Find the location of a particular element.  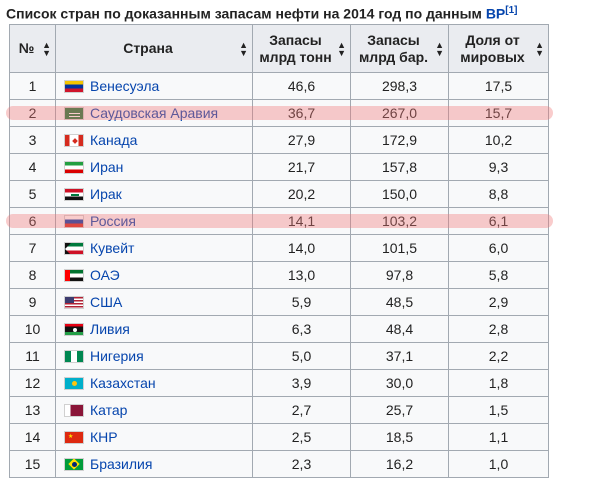

saudi-arabia-flag-icon is located at coordinates (74, 113).